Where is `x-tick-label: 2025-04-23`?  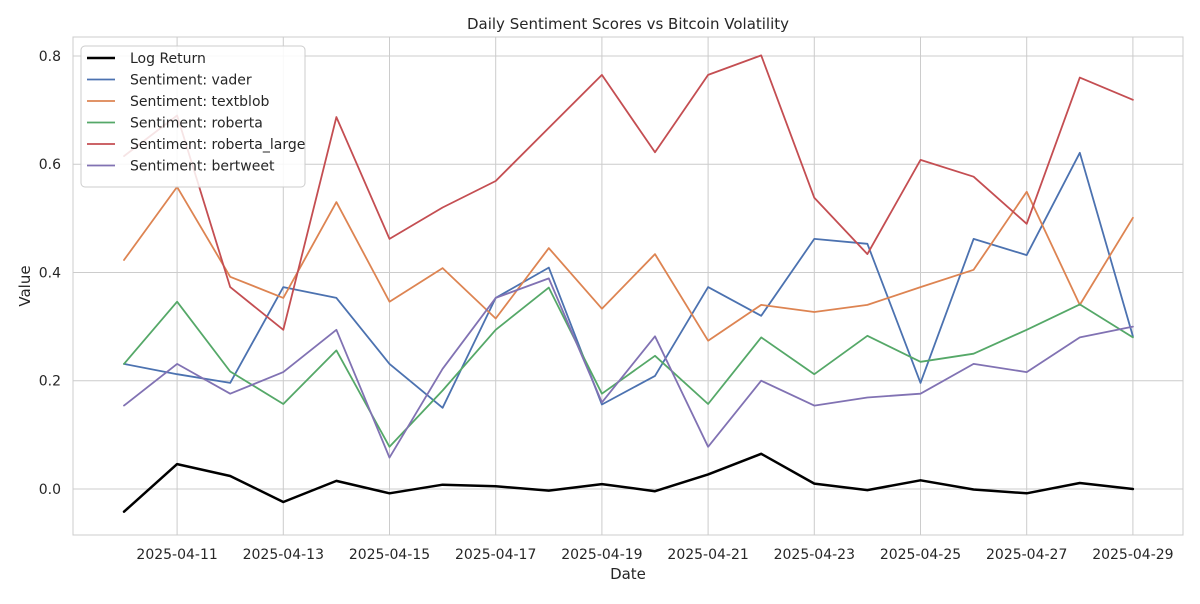 x-tick-label: 2025-04-23 is located at coordinates (814, 555).